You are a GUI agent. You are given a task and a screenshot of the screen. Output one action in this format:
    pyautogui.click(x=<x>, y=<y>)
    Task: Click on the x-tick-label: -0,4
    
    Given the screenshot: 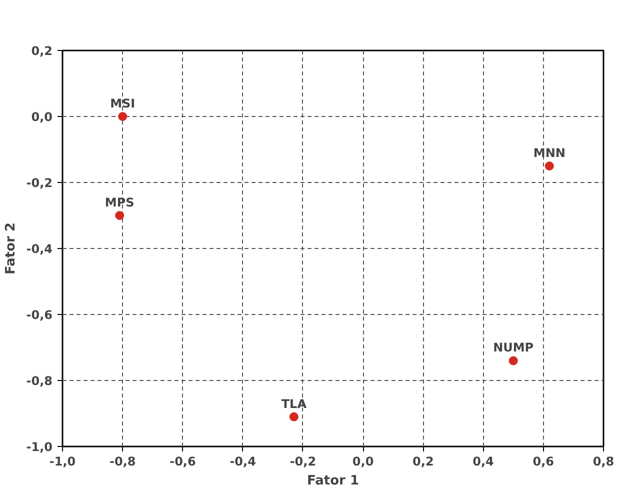 What is the action you would take?
    pyautogui.click(x=243, y=461)
    